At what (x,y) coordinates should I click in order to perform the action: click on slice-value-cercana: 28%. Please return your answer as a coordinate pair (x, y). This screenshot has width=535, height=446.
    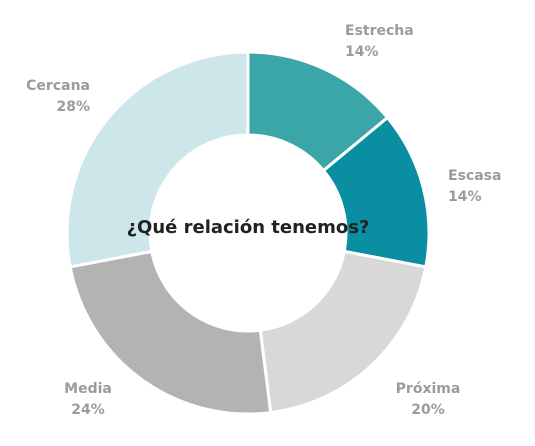
    Looking at the image, I should click on (73, 107).